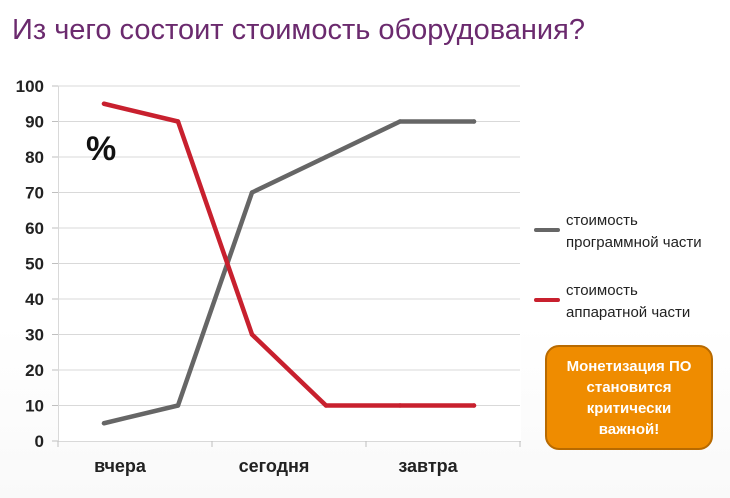  Describe the element at coordinates (30, 86) in the screenshot. I see `y-tick-label: 100` at that location.